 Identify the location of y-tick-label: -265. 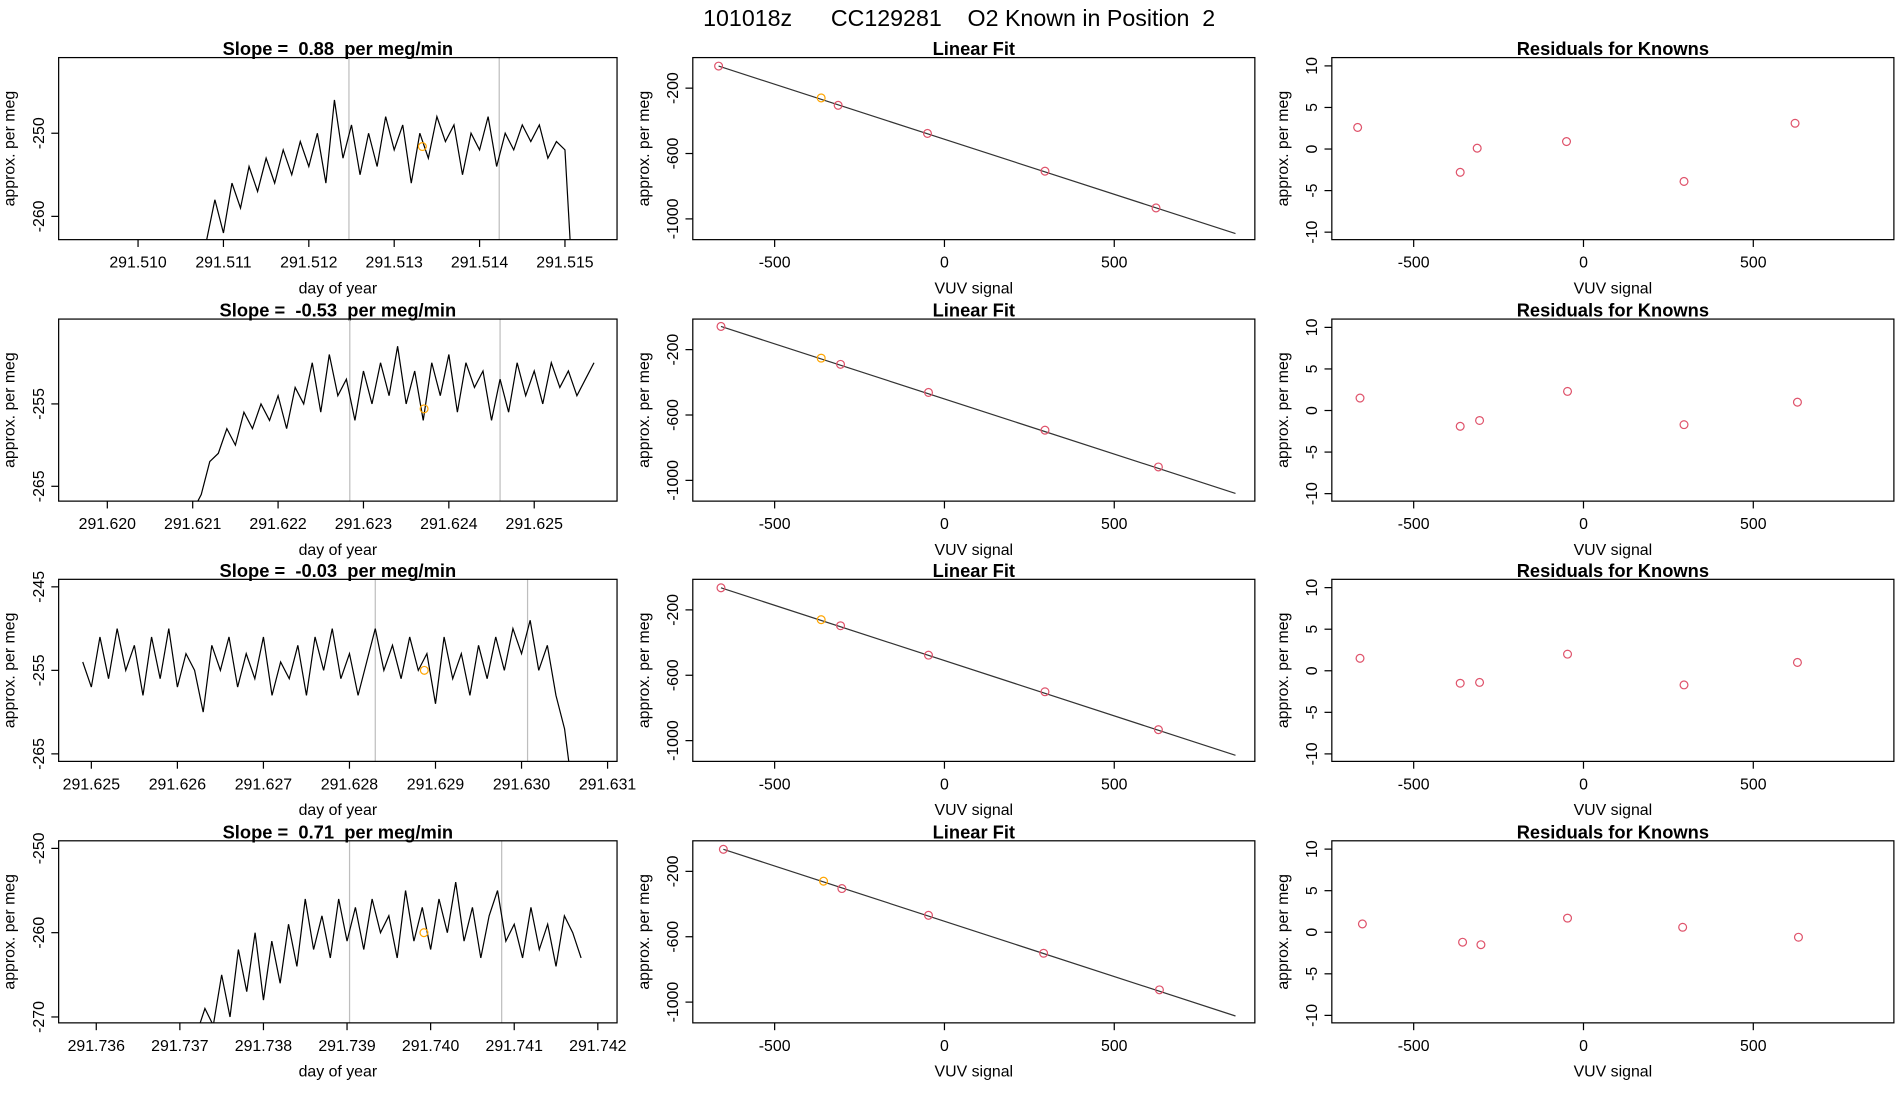
(39, 486).